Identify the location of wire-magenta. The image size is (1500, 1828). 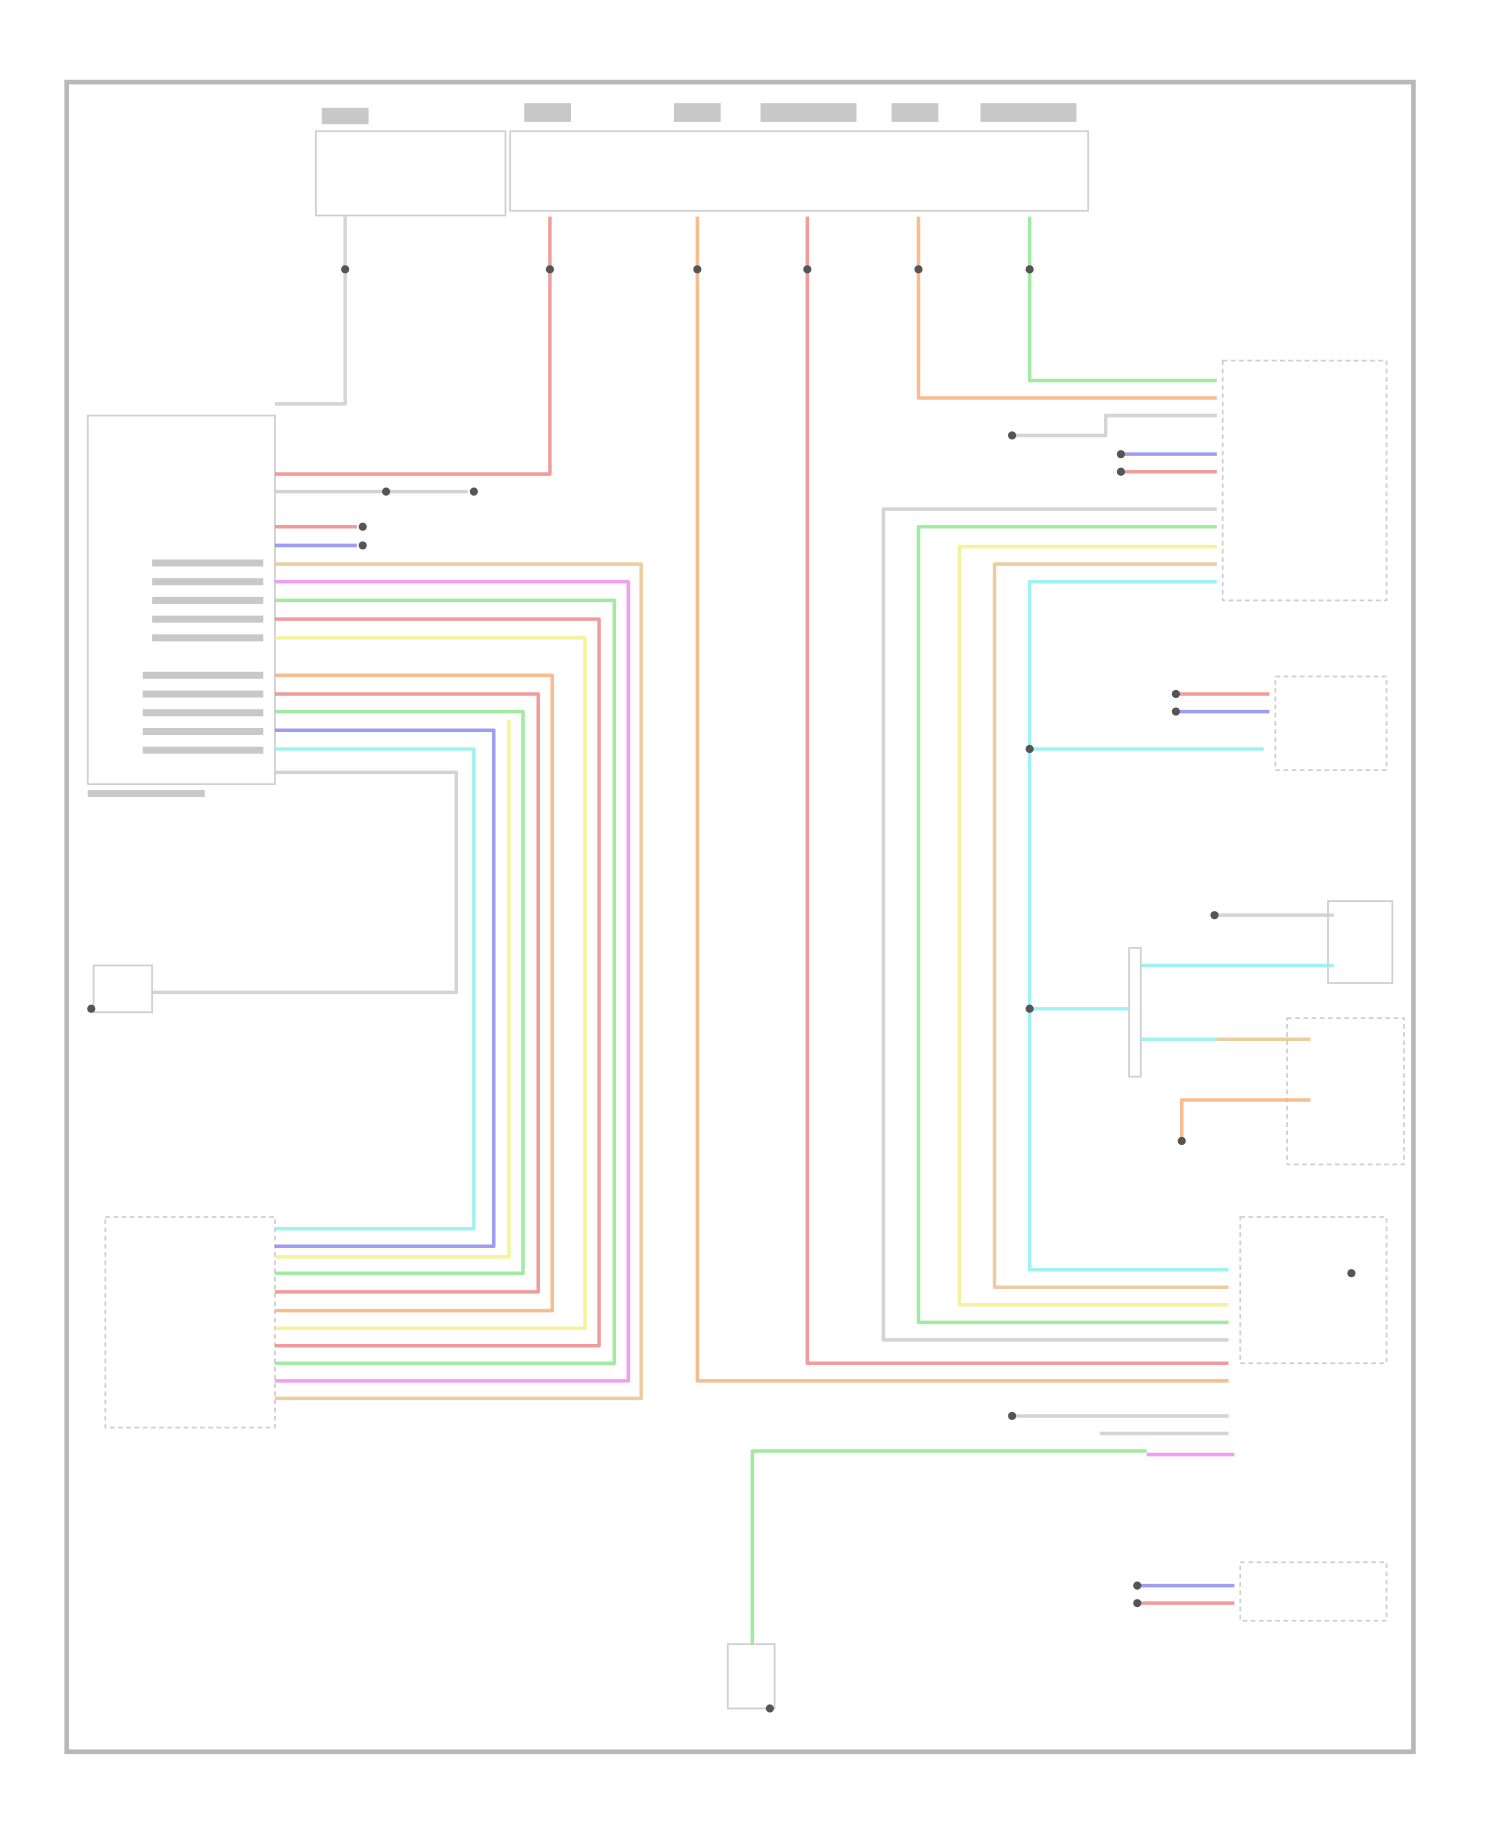
(452, 981).